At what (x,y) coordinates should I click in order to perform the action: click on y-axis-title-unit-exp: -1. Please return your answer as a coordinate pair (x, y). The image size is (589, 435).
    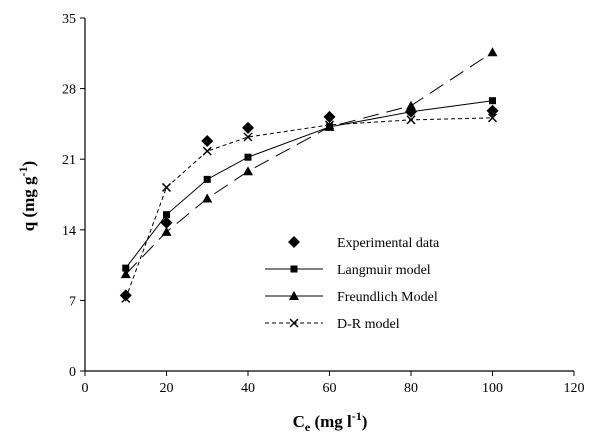
    Looking at the image, I should click on (23, 171).